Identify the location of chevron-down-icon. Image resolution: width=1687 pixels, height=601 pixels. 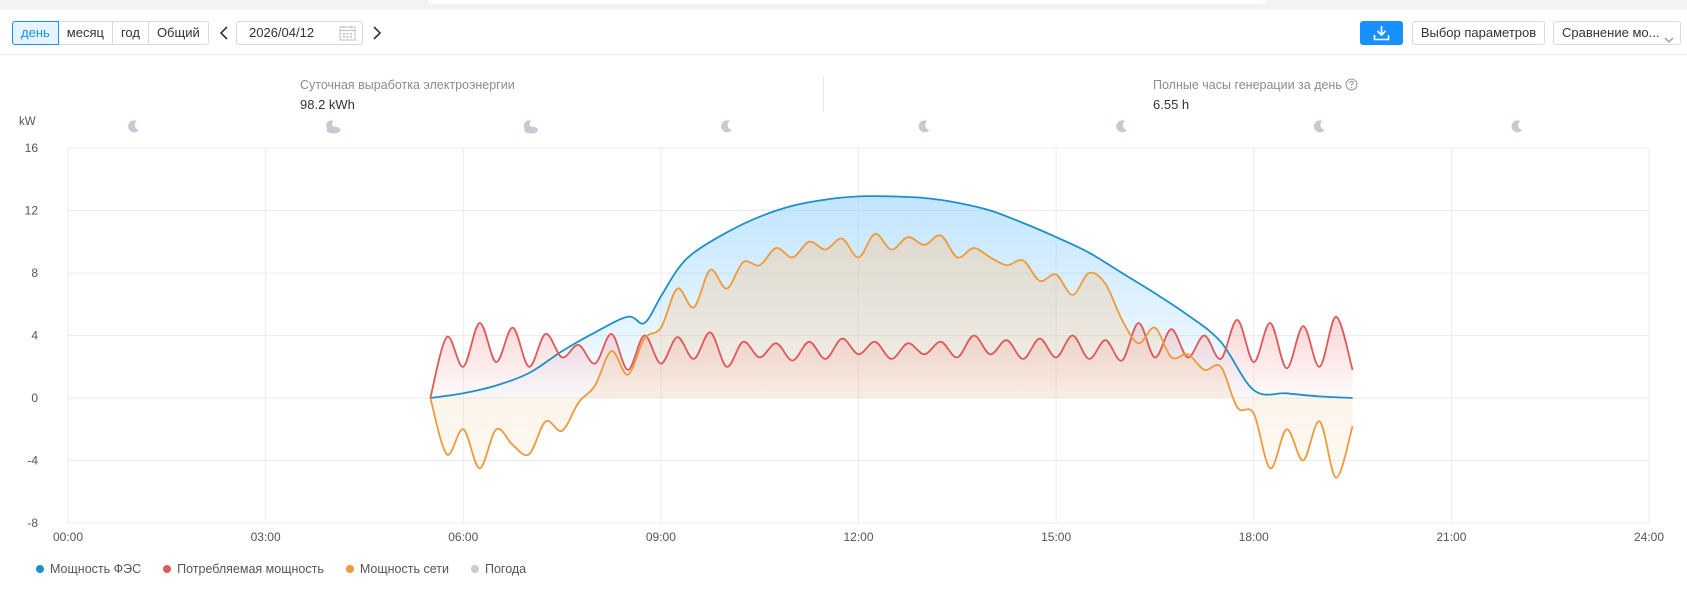
(1669, 36).